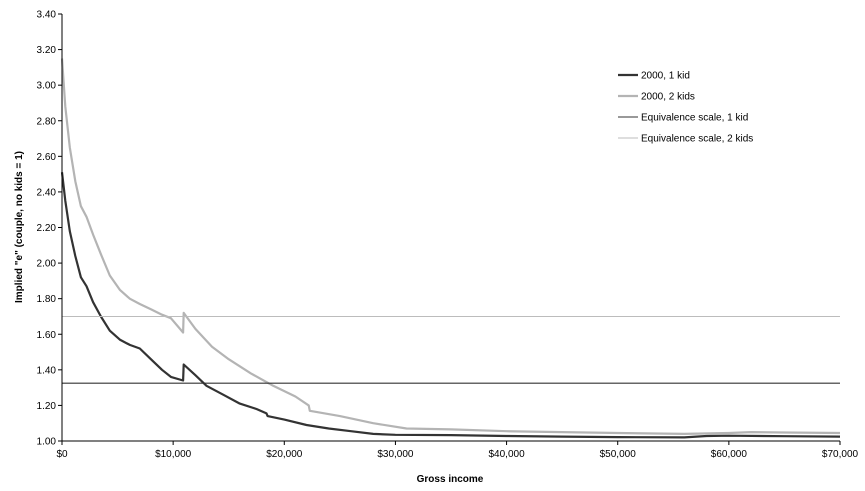  Describe the element at coordinates (729, 454) in the screenshot. I see `x-tick-label: $60,000` at that location.